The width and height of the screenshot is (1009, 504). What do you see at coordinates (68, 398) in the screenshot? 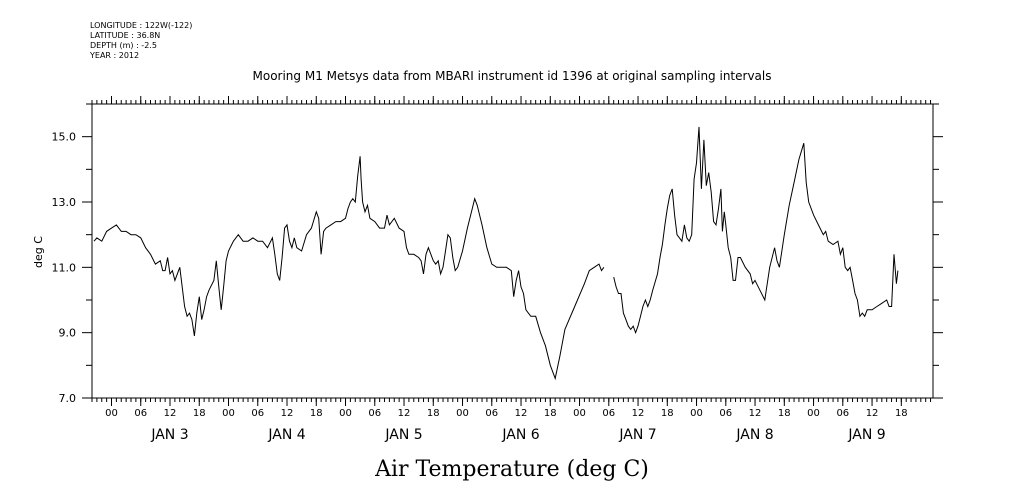
I see `y-tick-label: 7.0` at bounding box center [68, 398].